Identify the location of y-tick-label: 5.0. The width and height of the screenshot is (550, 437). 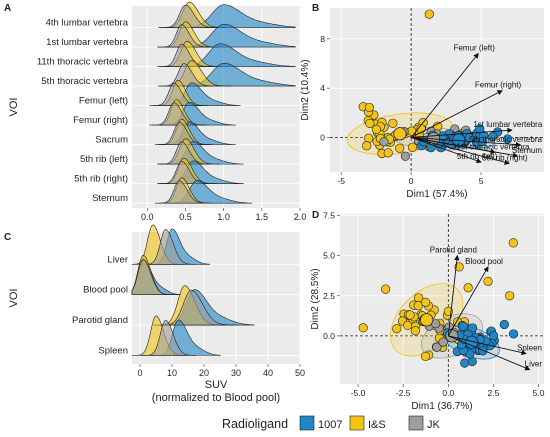
(329, 256).